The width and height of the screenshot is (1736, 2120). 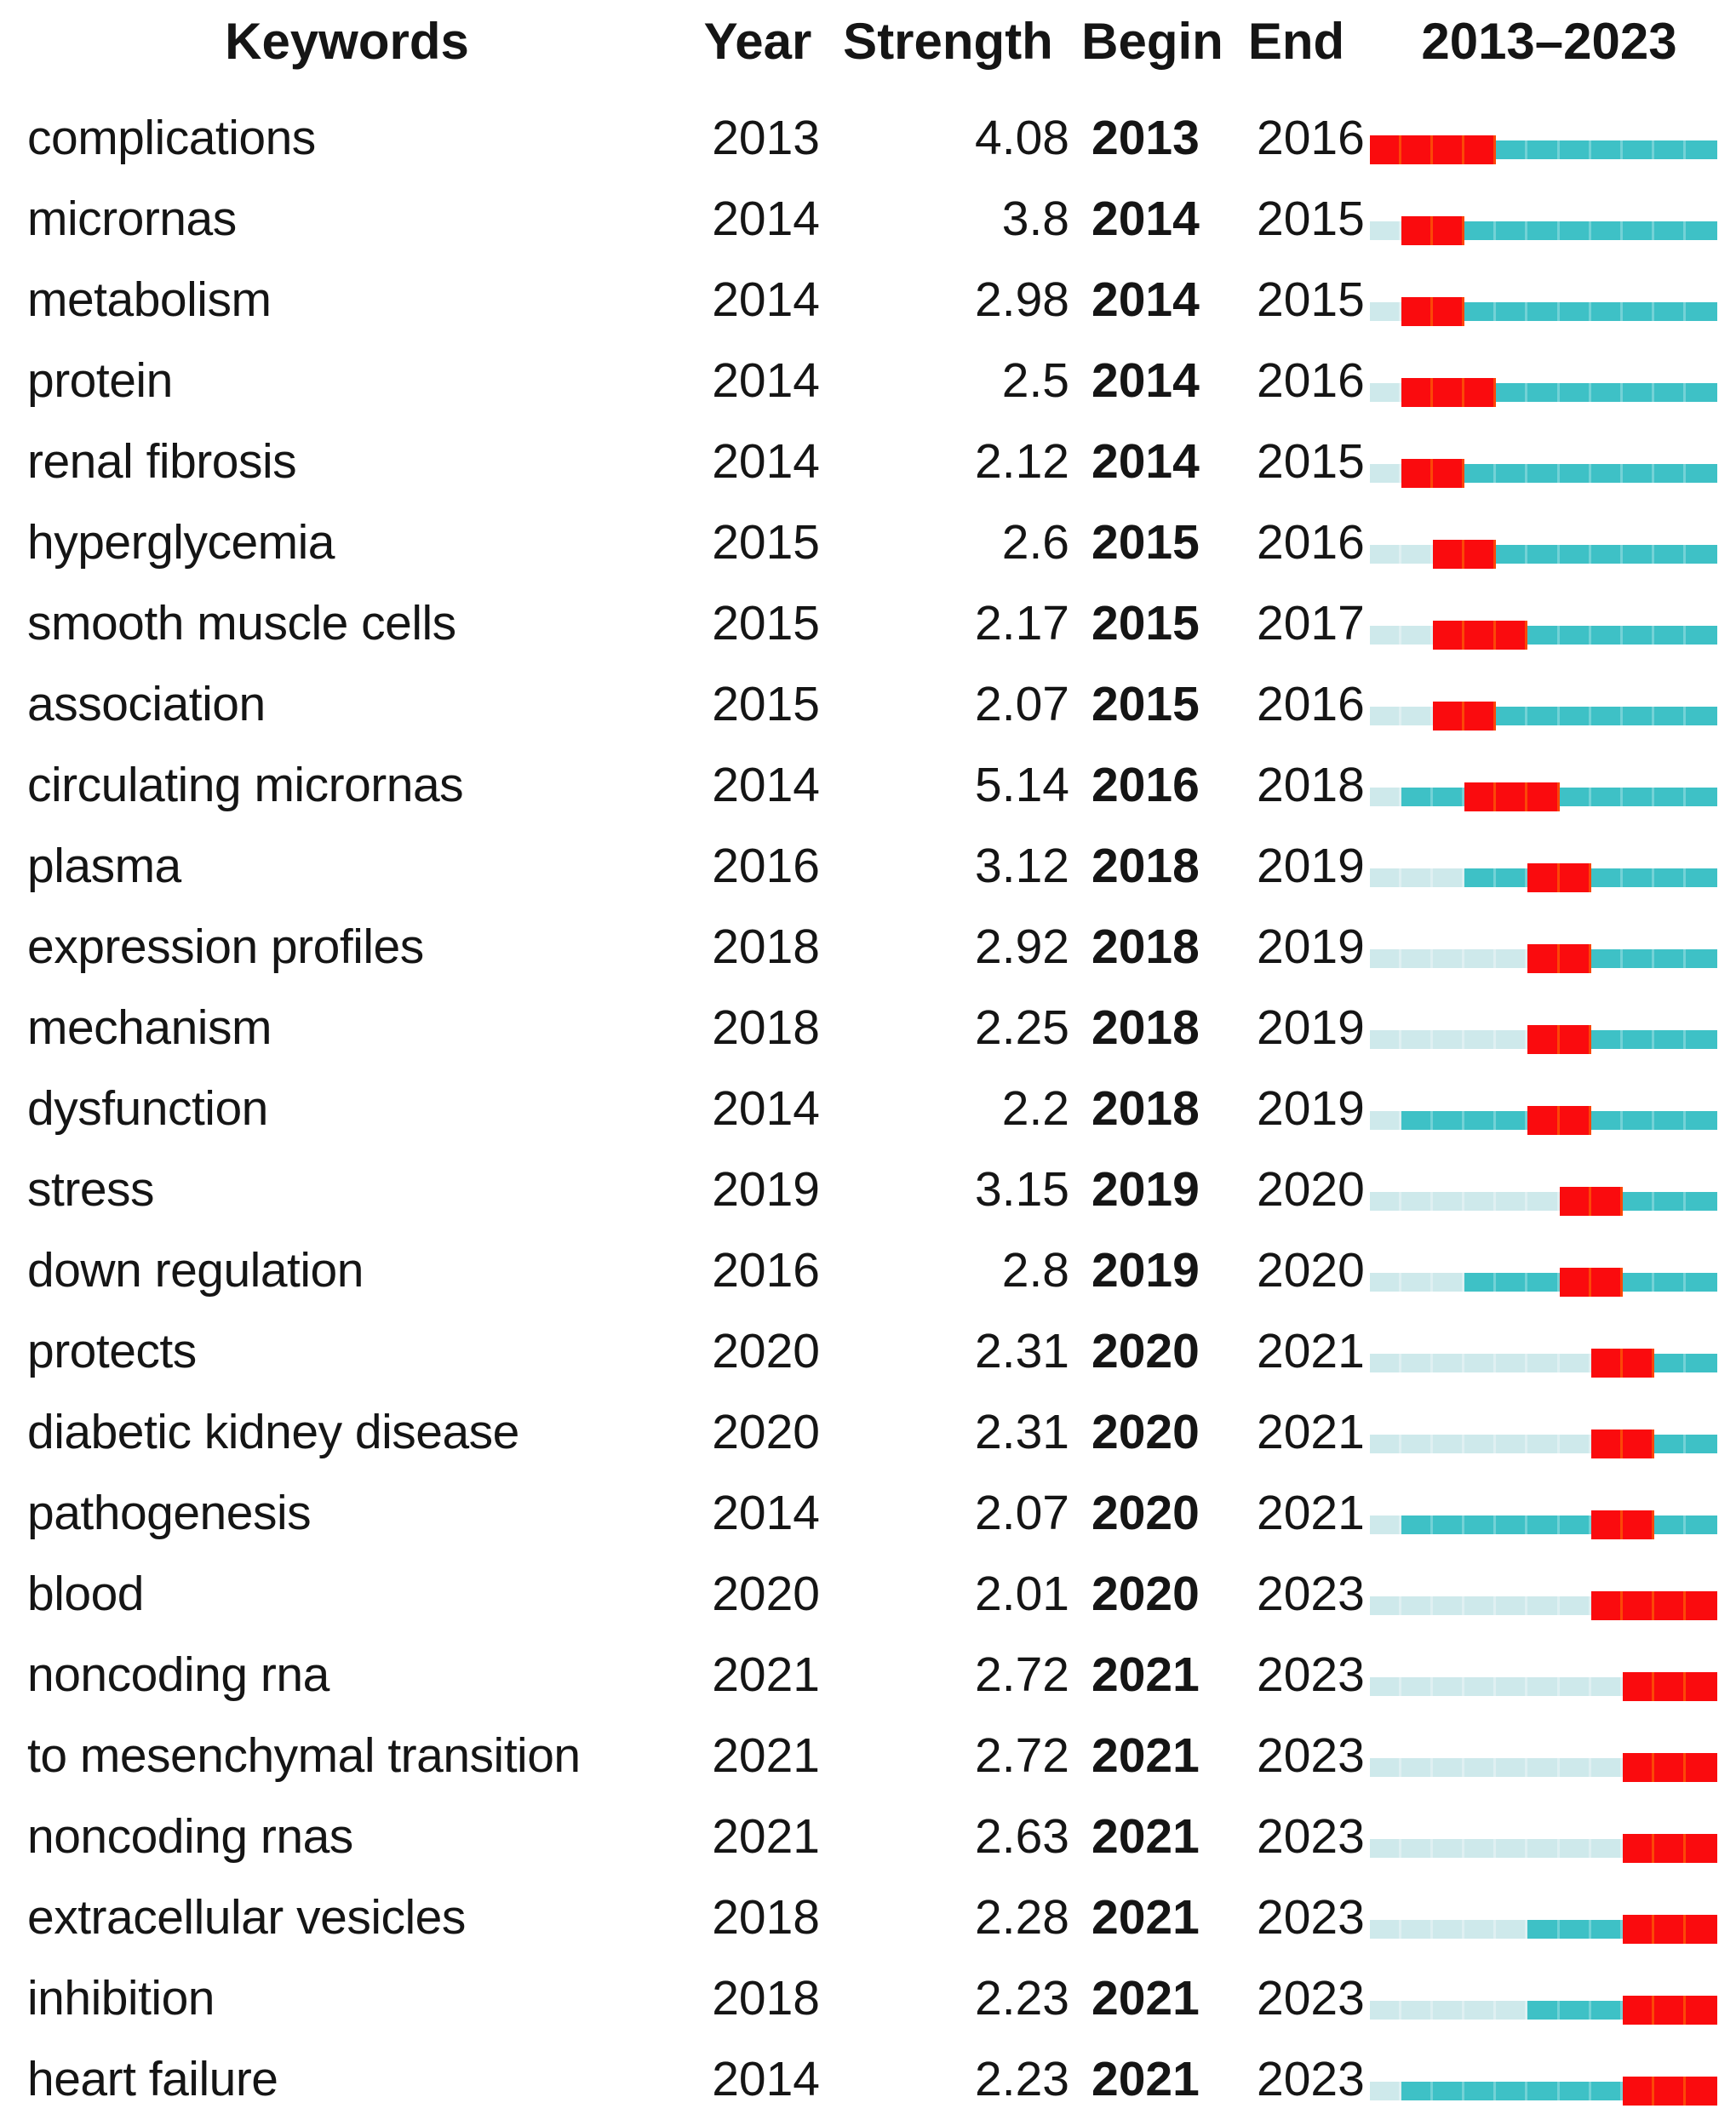 What do you see at coordinates (868, 705) in the screenshot?
I see `table-row: association 2015 2.07 2015 2016` at bounding box center [868, 705].